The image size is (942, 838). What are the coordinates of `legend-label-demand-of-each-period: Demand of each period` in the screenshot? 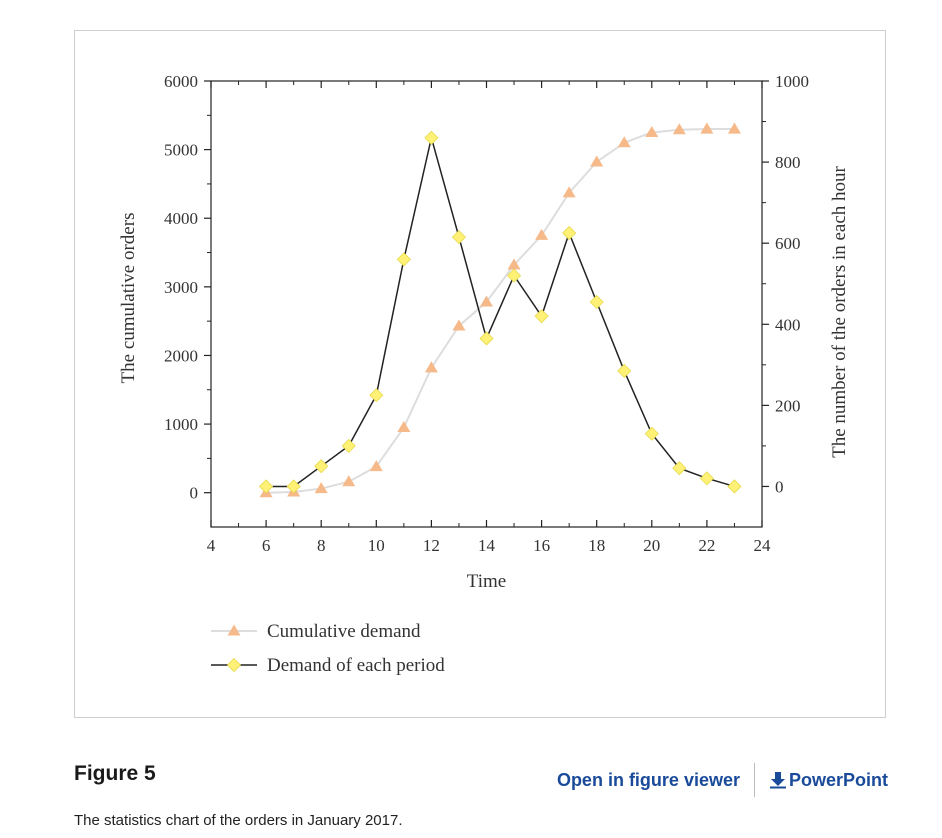 It's located at (356, 665).